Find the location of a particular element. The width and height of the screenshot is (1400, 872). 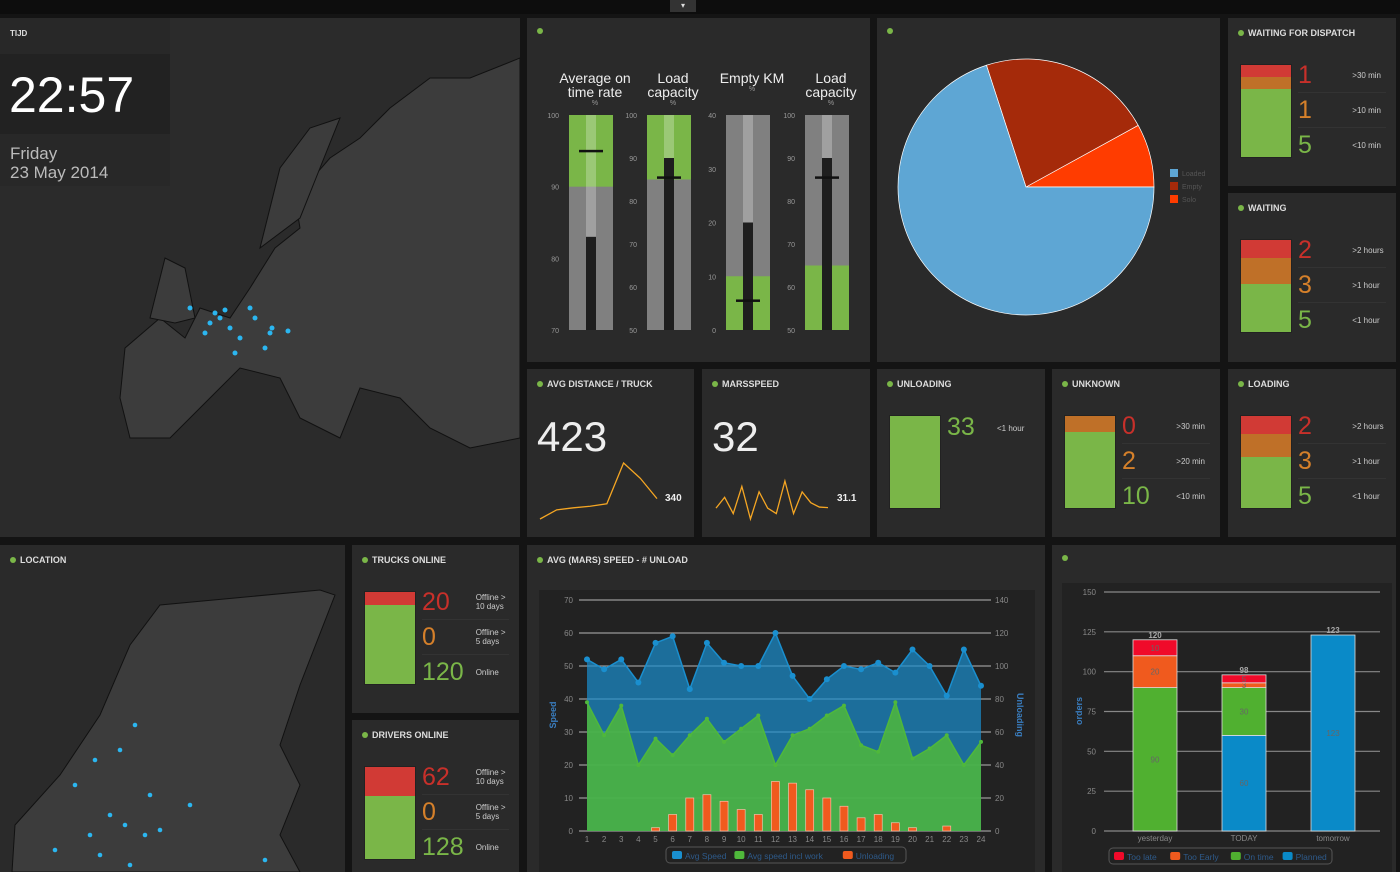

status-row: 120 Online is located at coordinates (465, 672).